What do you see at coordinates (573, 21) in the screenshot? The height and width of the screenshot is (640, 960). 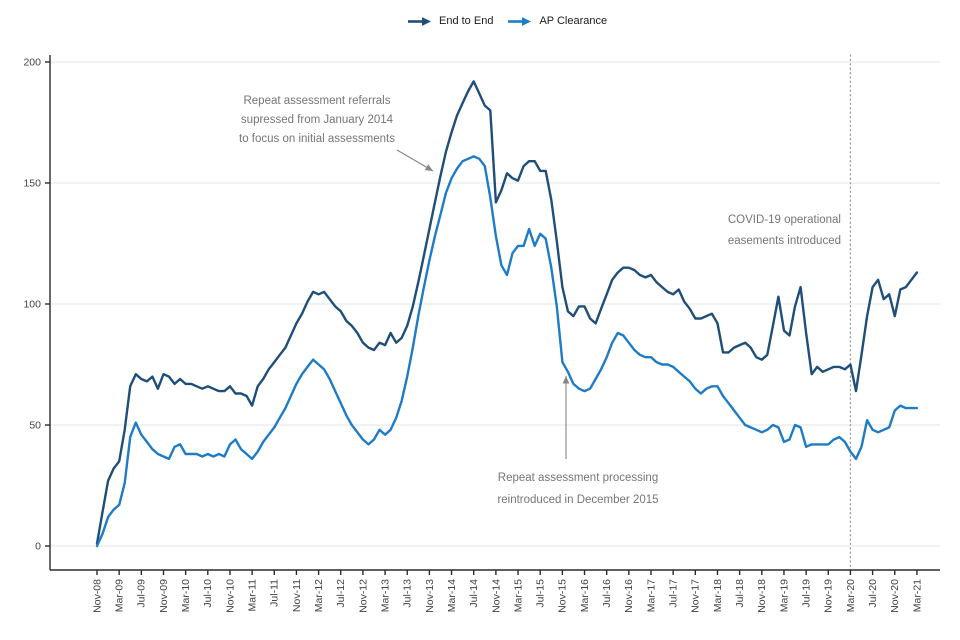 I see `legend-label-ap-clearance: AP Clearance` at bounding box center [573, 21].